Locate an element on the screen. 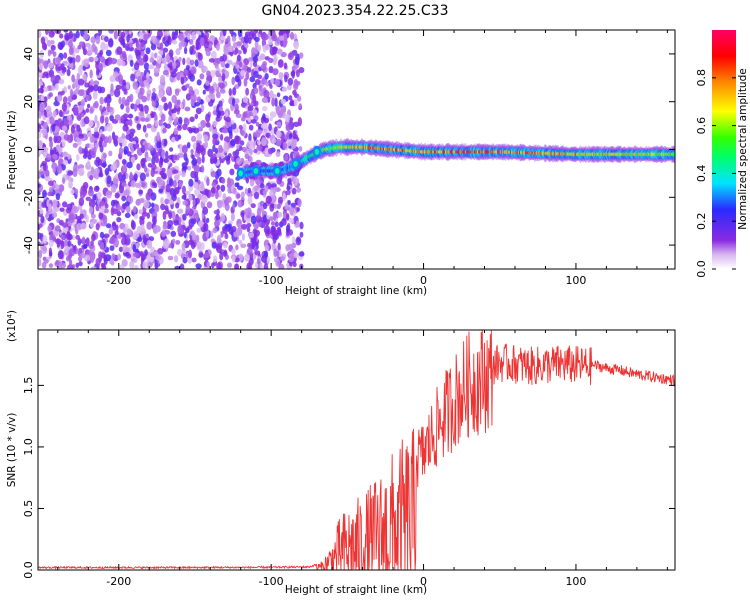  y-tick-label: -20 is located at coordinates (28, 197).